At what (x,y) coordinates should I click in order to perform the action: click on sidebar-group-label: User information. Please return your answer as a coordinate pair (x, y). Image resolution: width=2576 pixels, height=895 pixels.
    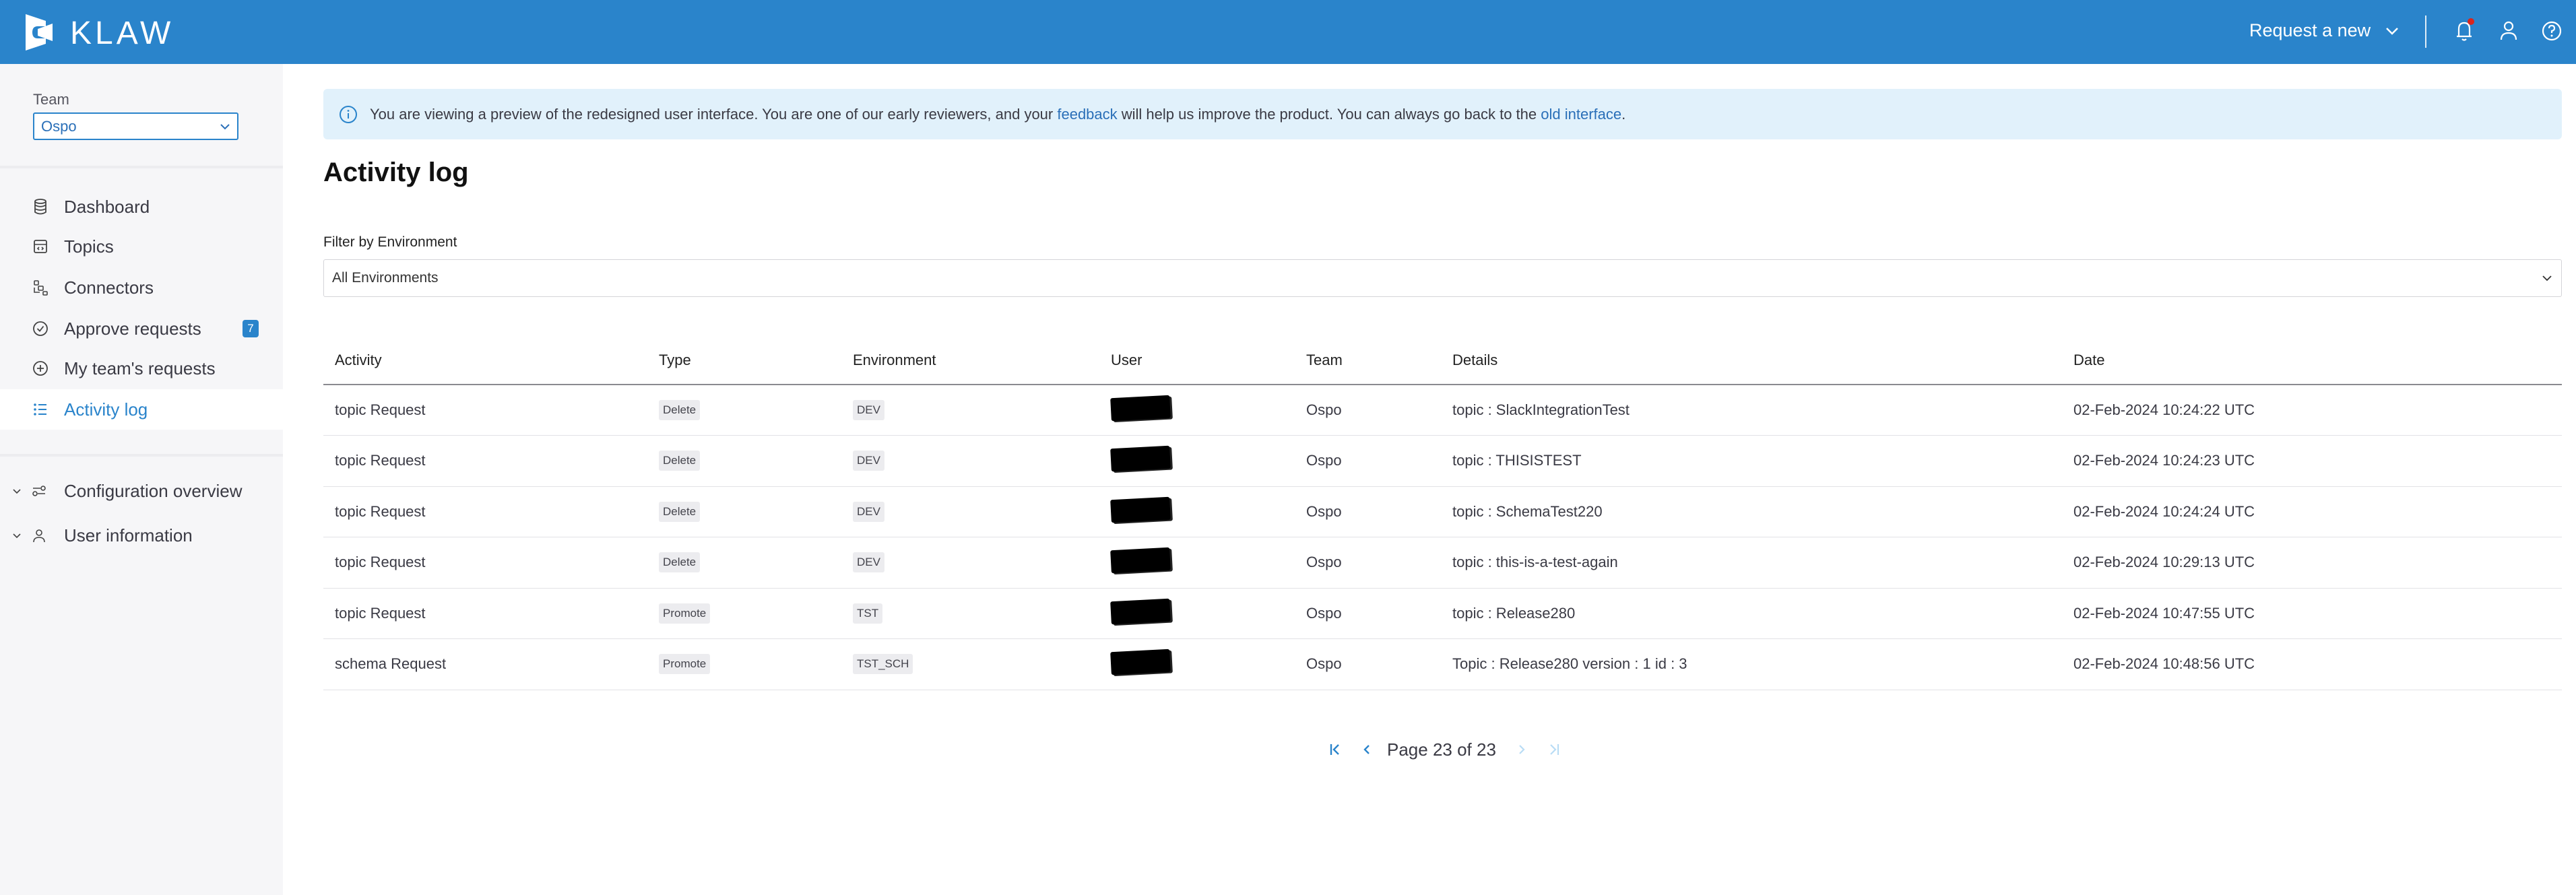
    Looking at the image, I should click on (128, 535).